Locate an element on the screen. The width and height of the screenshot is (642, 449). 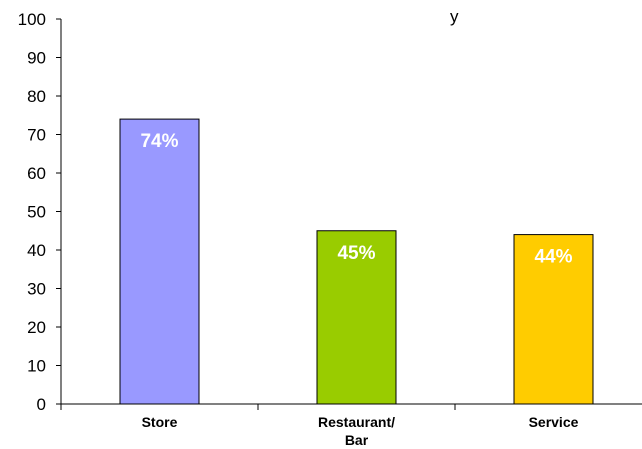
y-axis-ticks: 0 10 20 30 40 50 60 70 80 90 100 is located at coordinates (39, 212).